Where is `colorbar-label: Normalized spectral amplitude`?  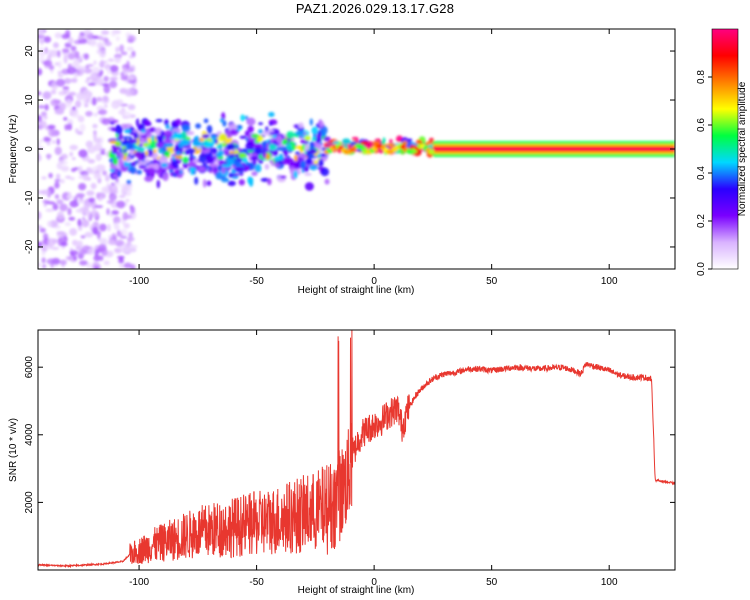
colorbar-label: Normalized spectral amplitude is located at coordinates (742, 148).